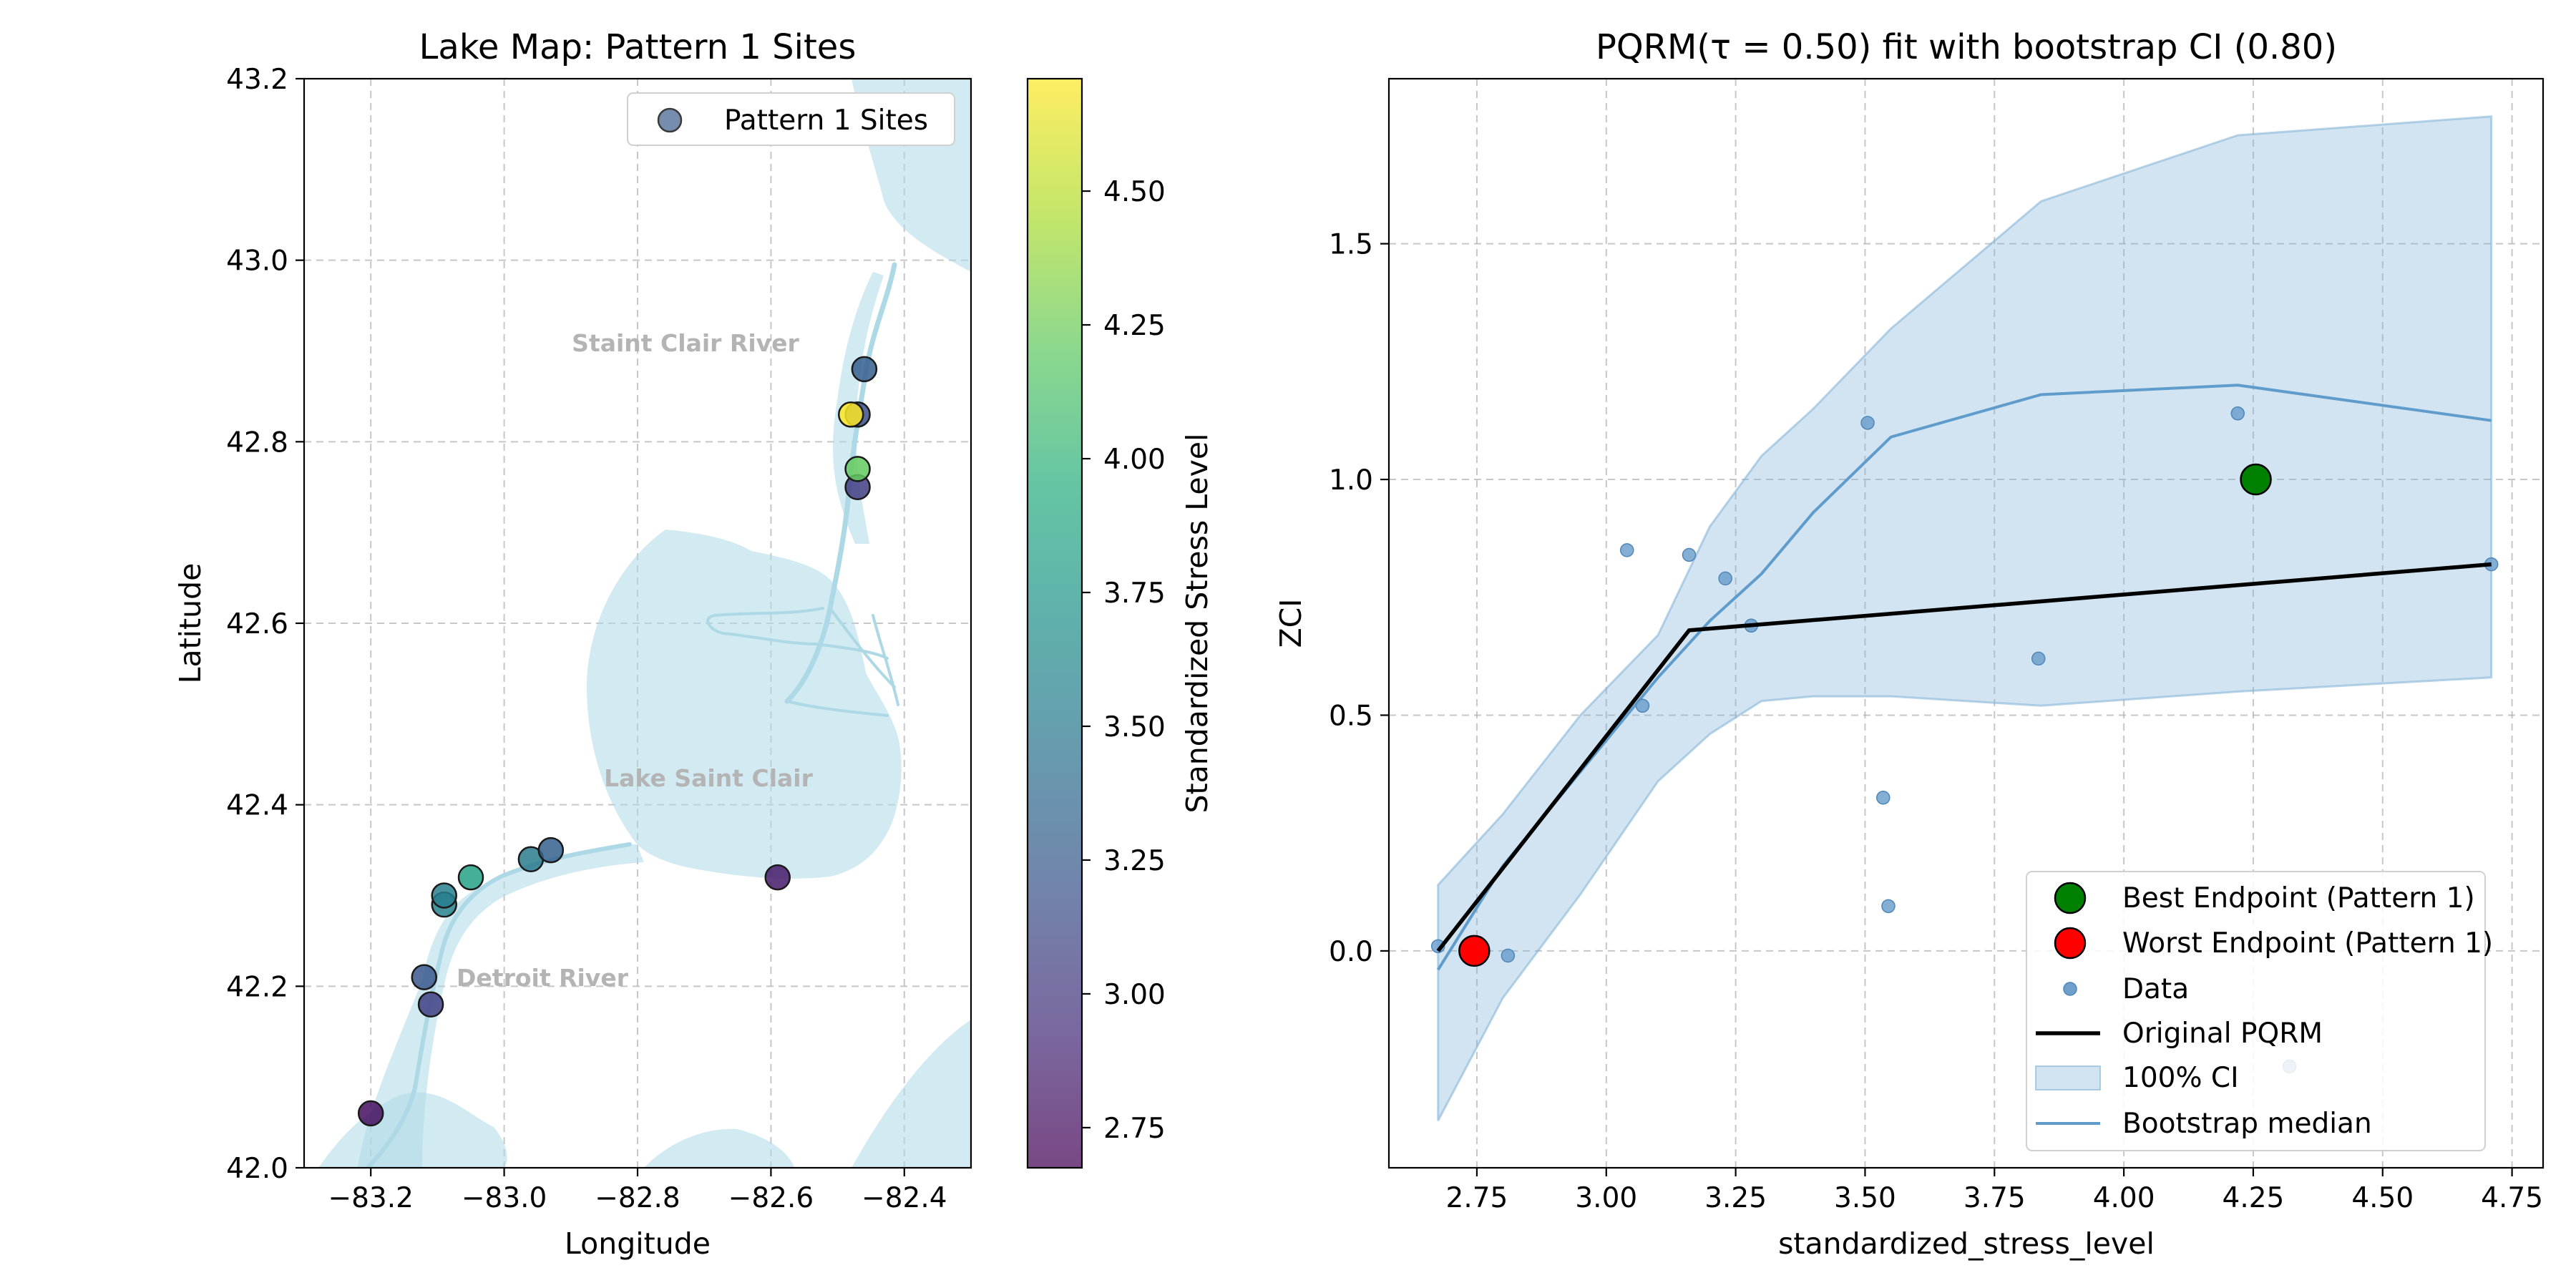 This screenshot has width=2576, height=1288. What do you see at coordinates (2222, 1034) in the screenshot?
I see `legend-pqrm-label: Original PQRM` at bounding box center [2222, 1034].